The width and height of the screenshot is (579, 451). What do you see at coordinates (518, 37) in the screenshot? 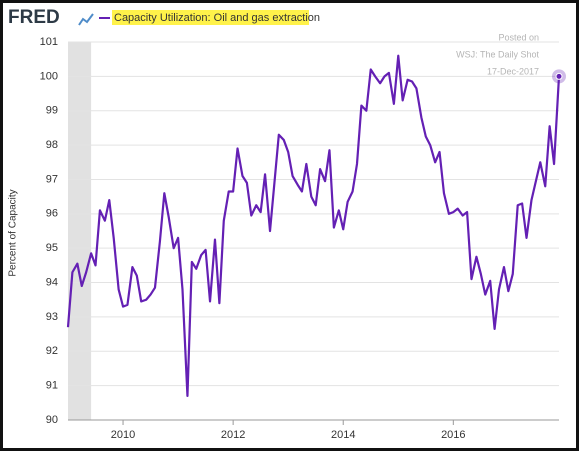
I see `watermark: Posted on` at bounding box center [518, 37].